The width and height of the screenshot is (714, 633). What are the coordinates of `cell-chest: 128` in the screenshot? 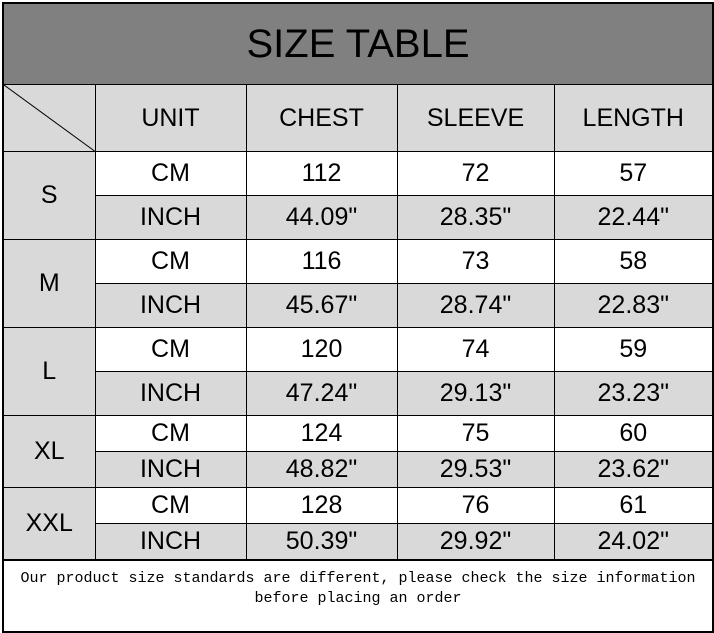 It's located at (321, 505).